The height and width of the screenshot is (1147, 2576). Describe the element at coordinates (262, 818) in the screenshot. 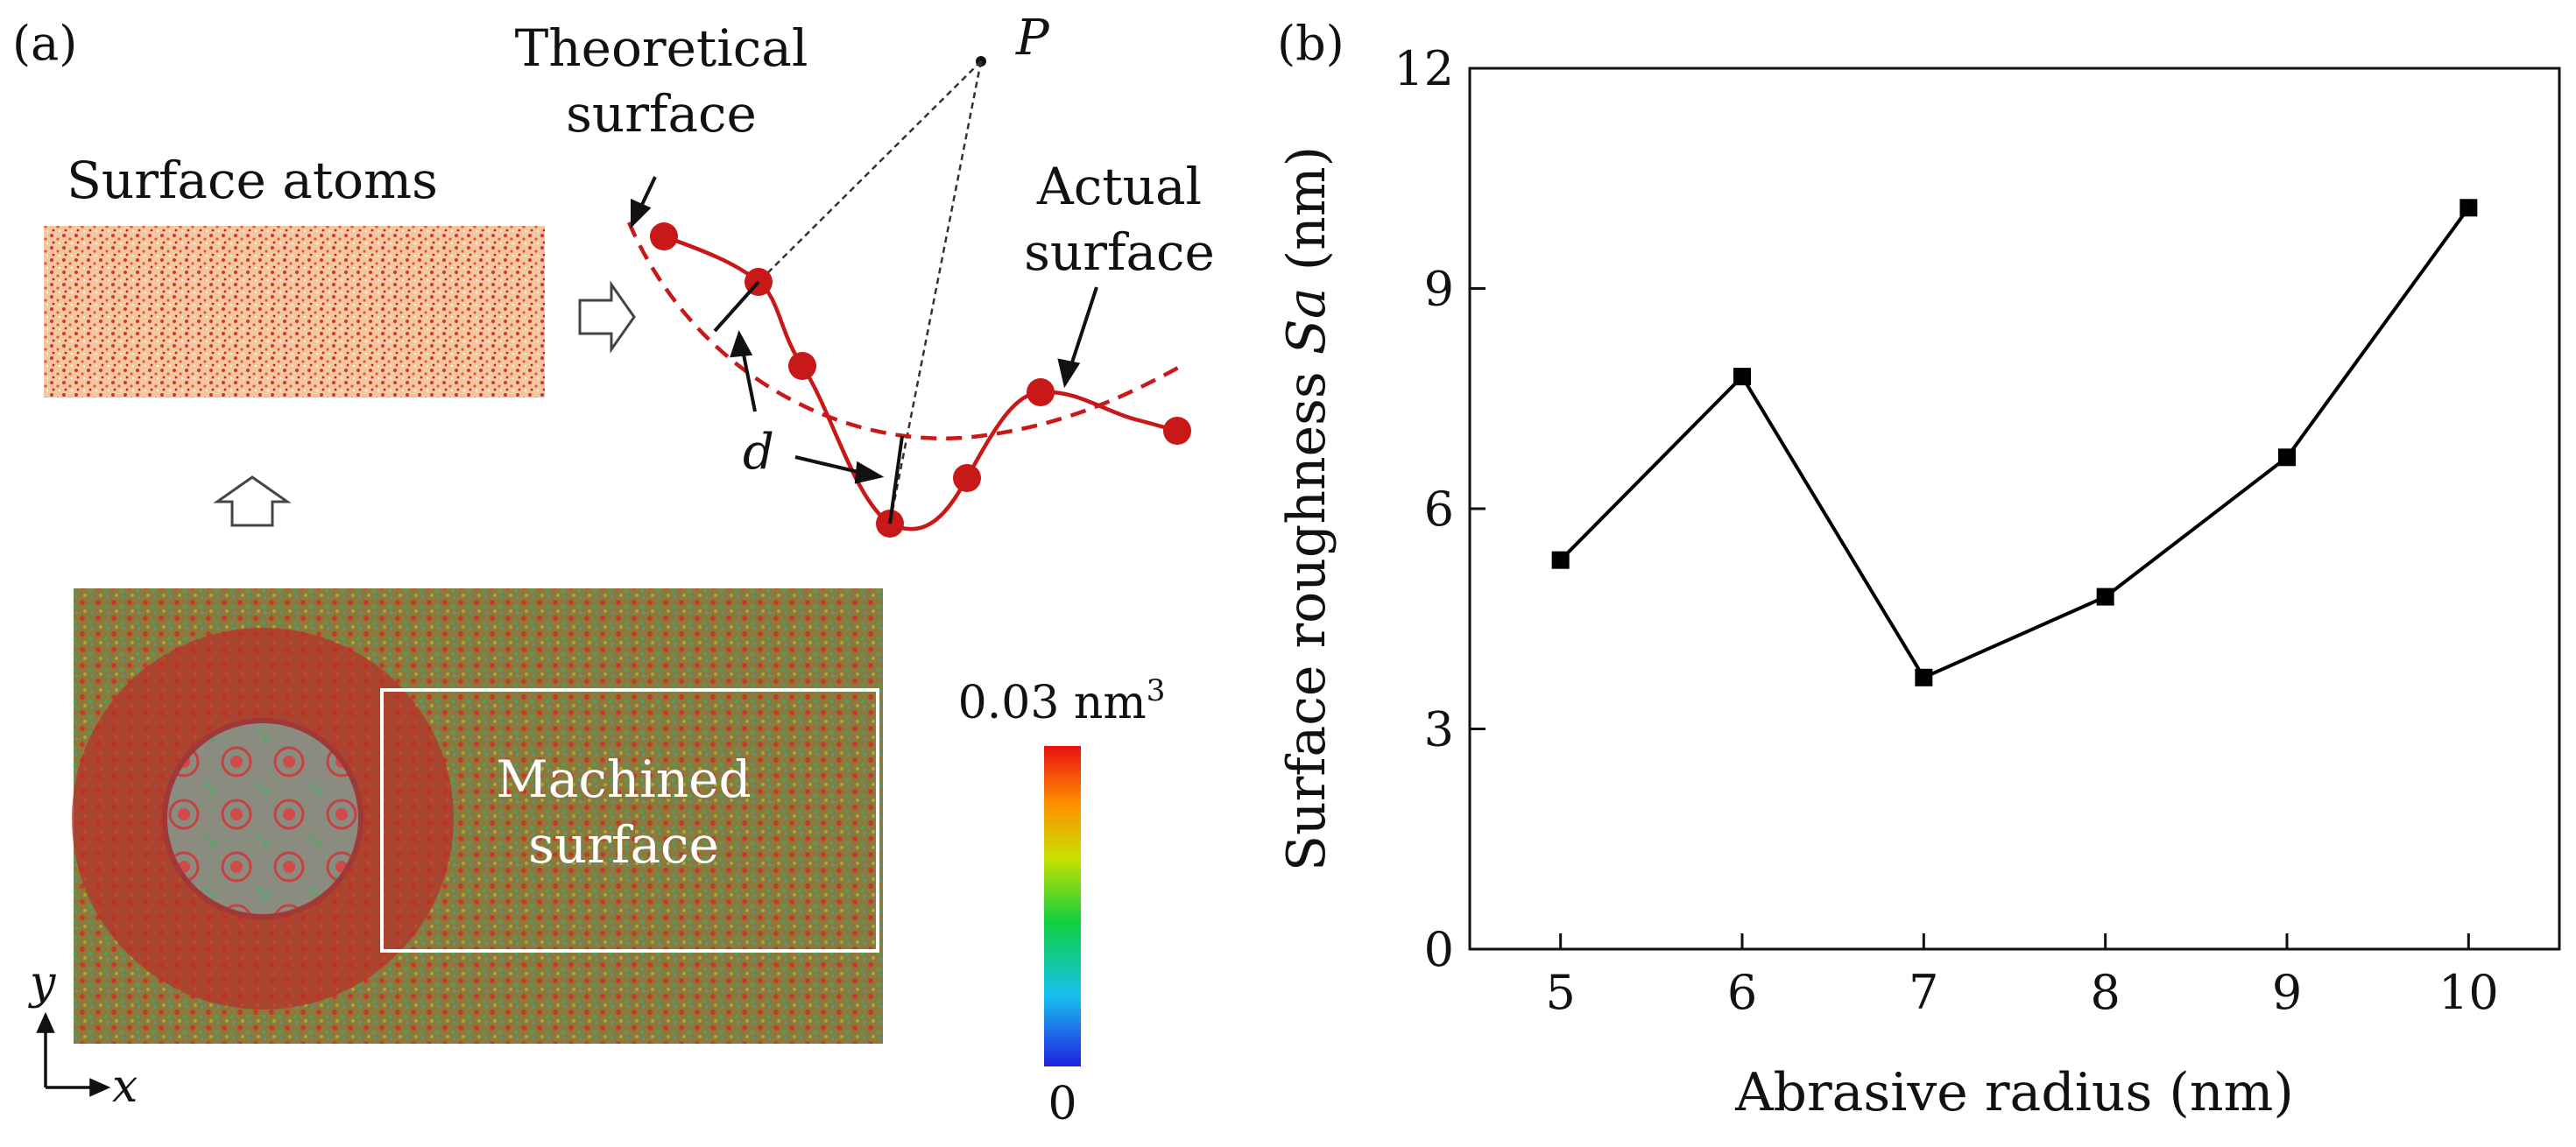

I see `abrasive-disk` at that location.